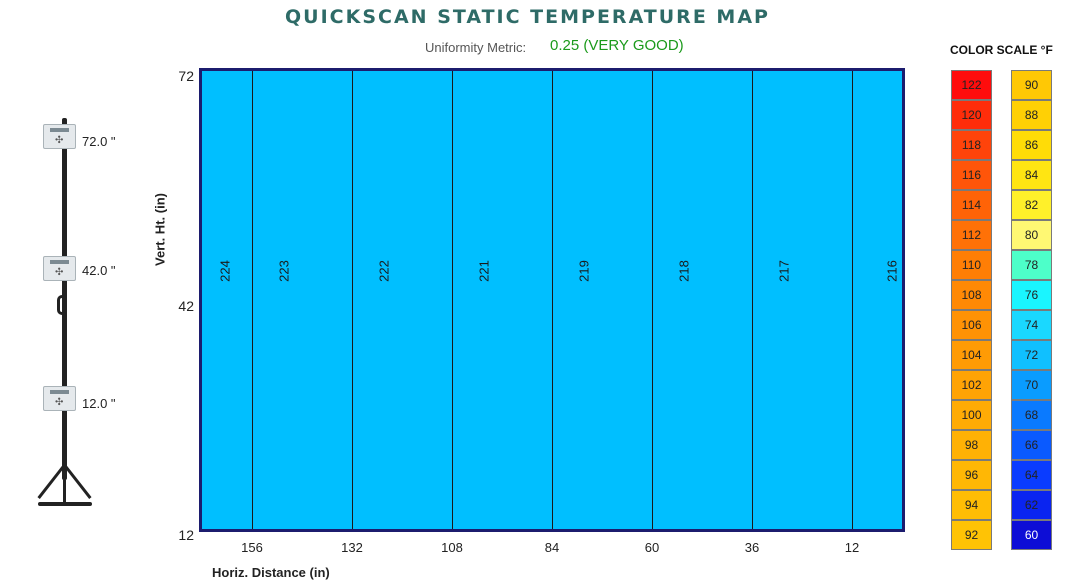 The image size is (1070, 584). What do you see at coordinates (452, 547) in the screenshot?
I see `x-tick-label: 108` at bounding box center [452, 547].